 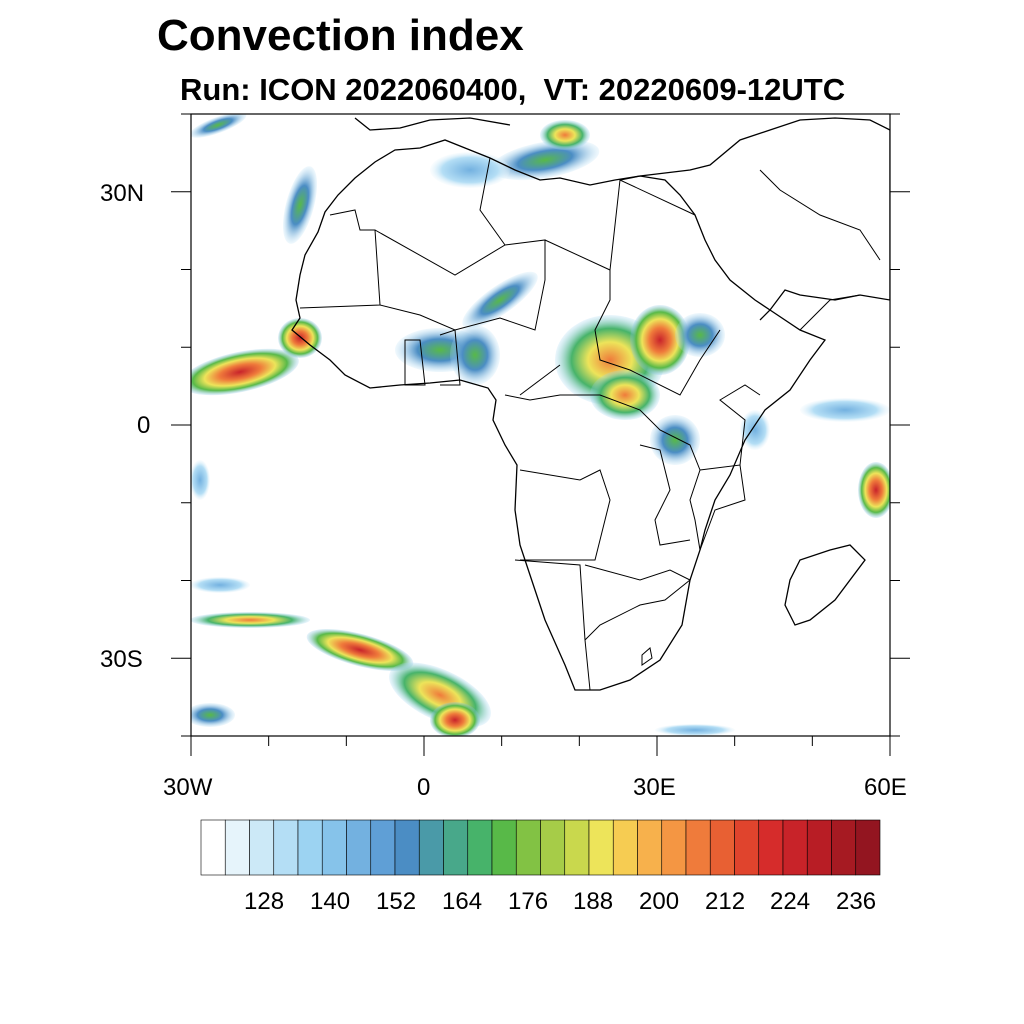 I want to click on figure-title: Convection index, so click(x=340, y=35).